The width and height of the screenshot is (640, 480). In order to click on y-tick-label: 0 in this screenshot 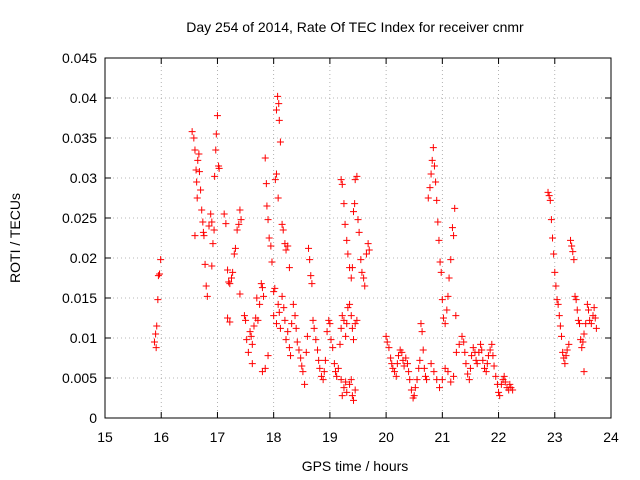, I will do `click(93, 418)`.